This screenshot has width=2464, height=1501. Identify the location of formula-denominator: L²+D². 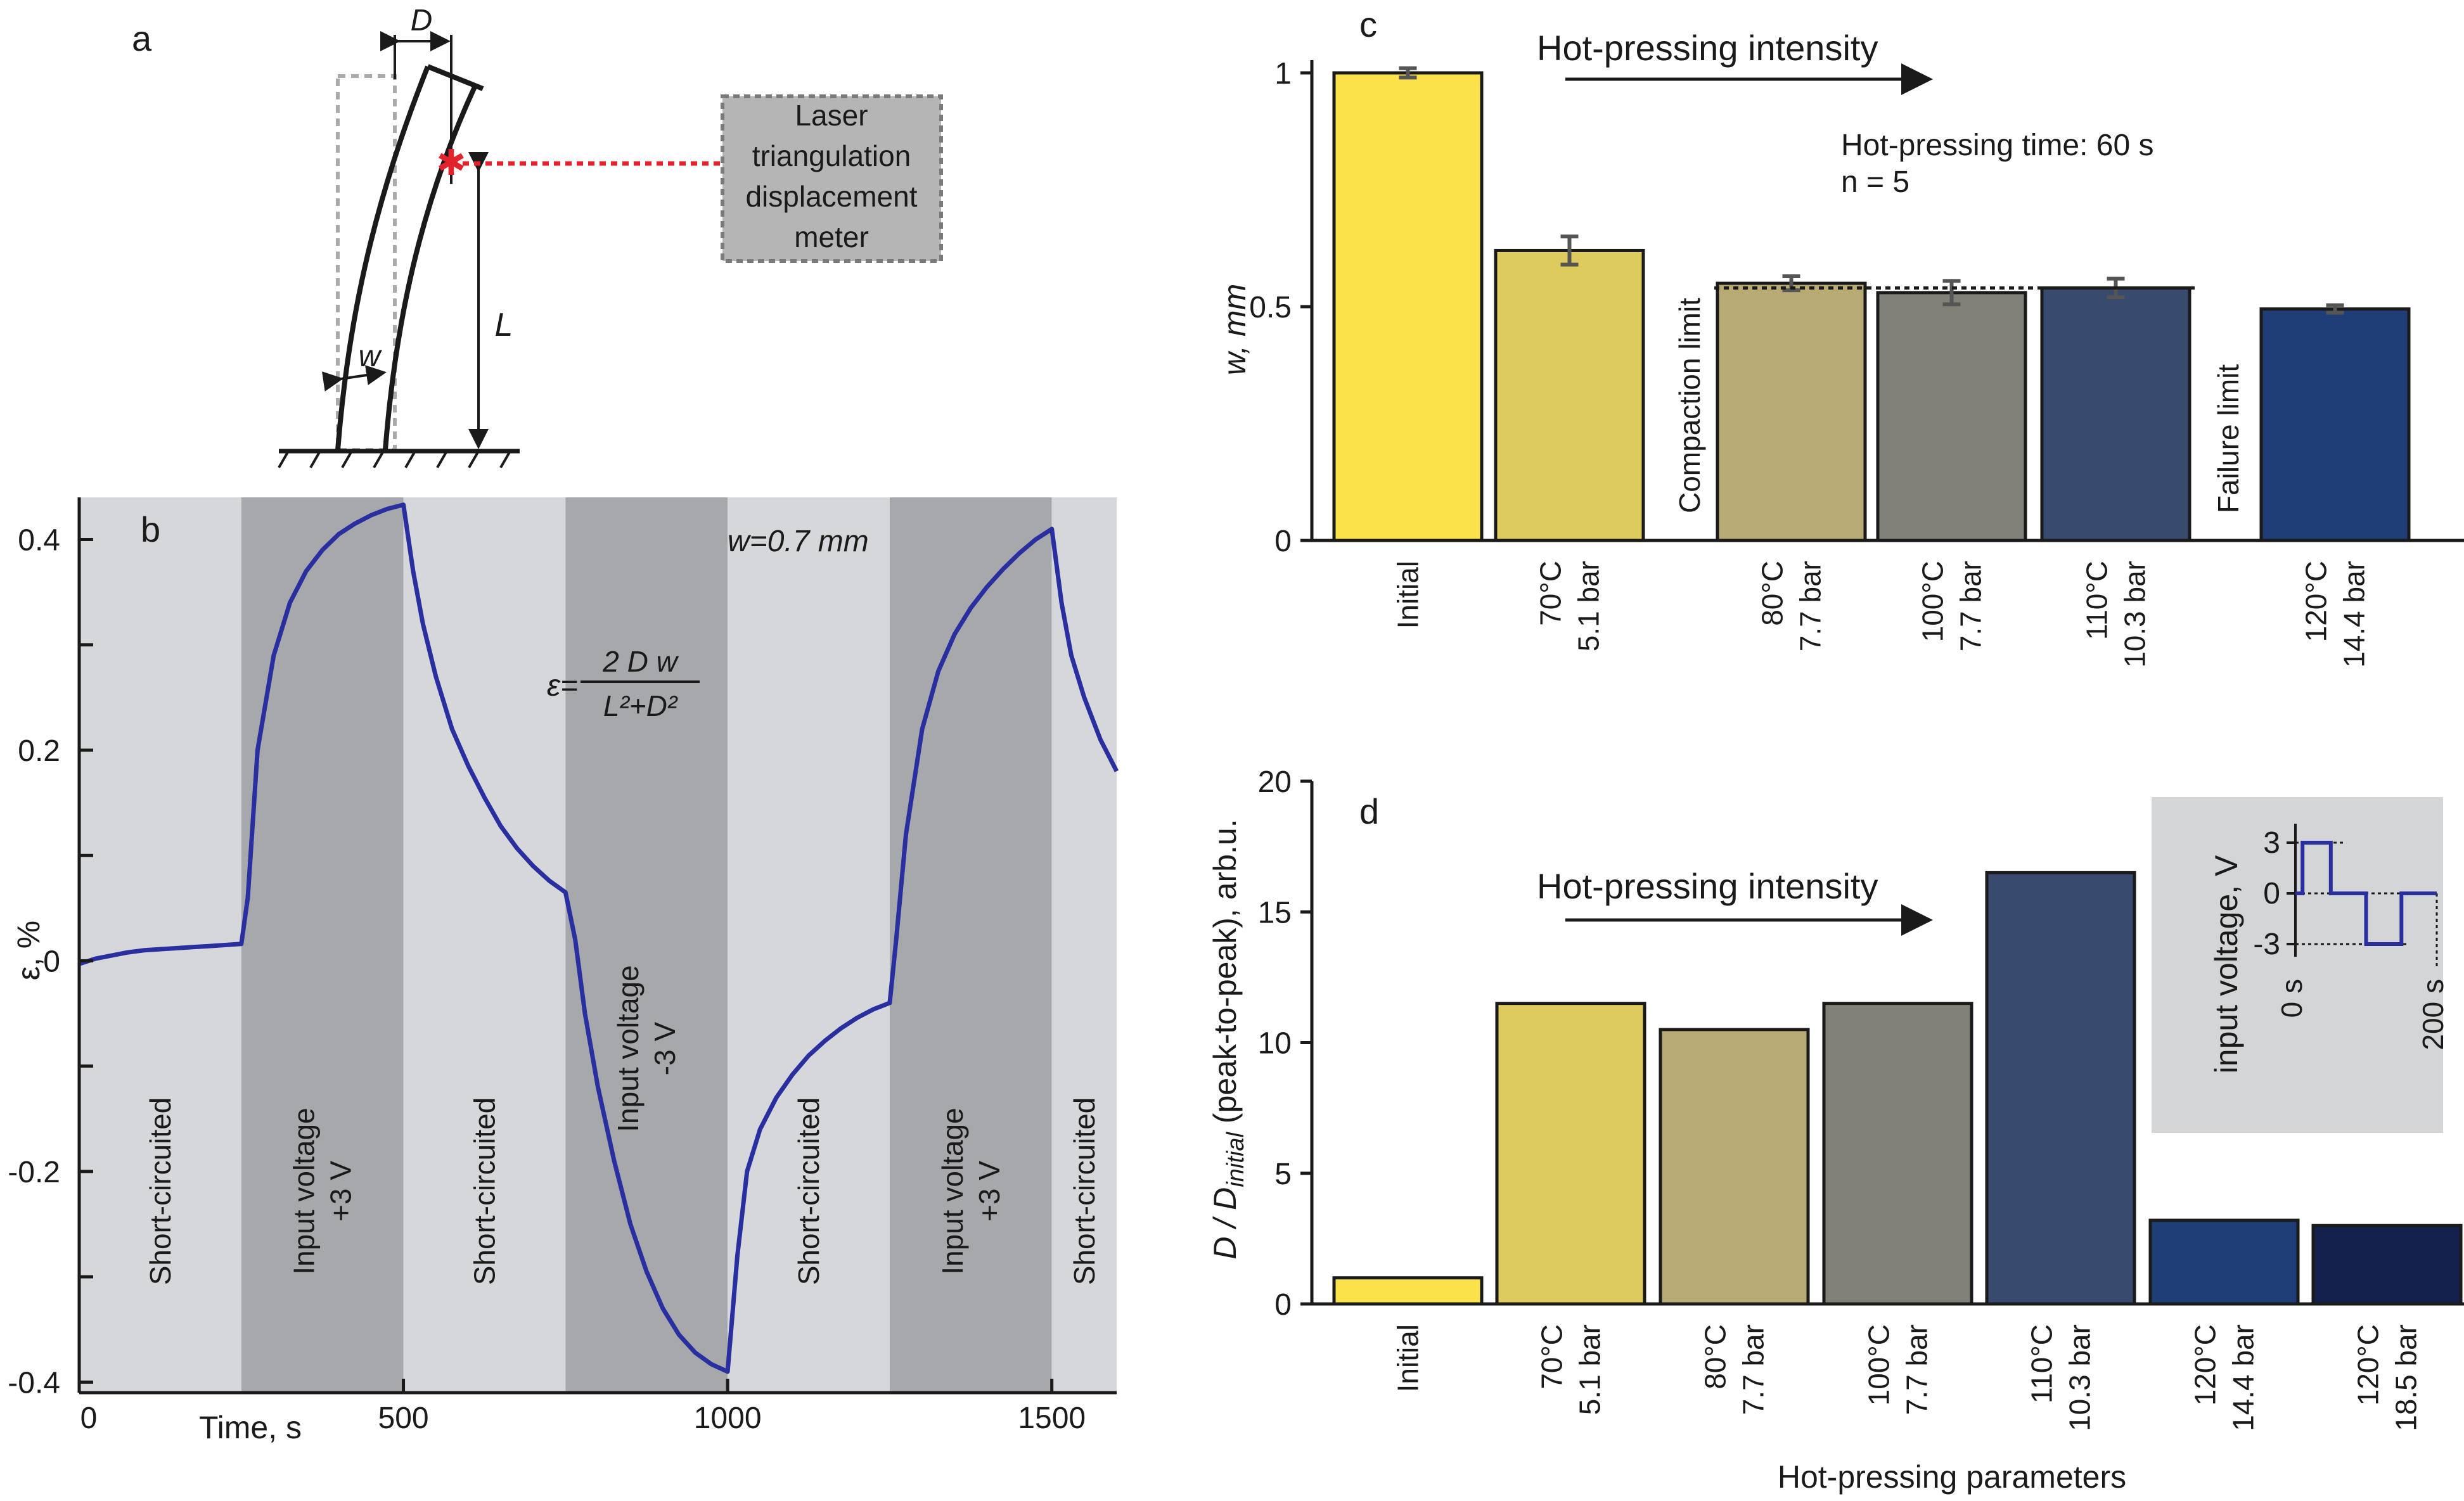
(640, 705).